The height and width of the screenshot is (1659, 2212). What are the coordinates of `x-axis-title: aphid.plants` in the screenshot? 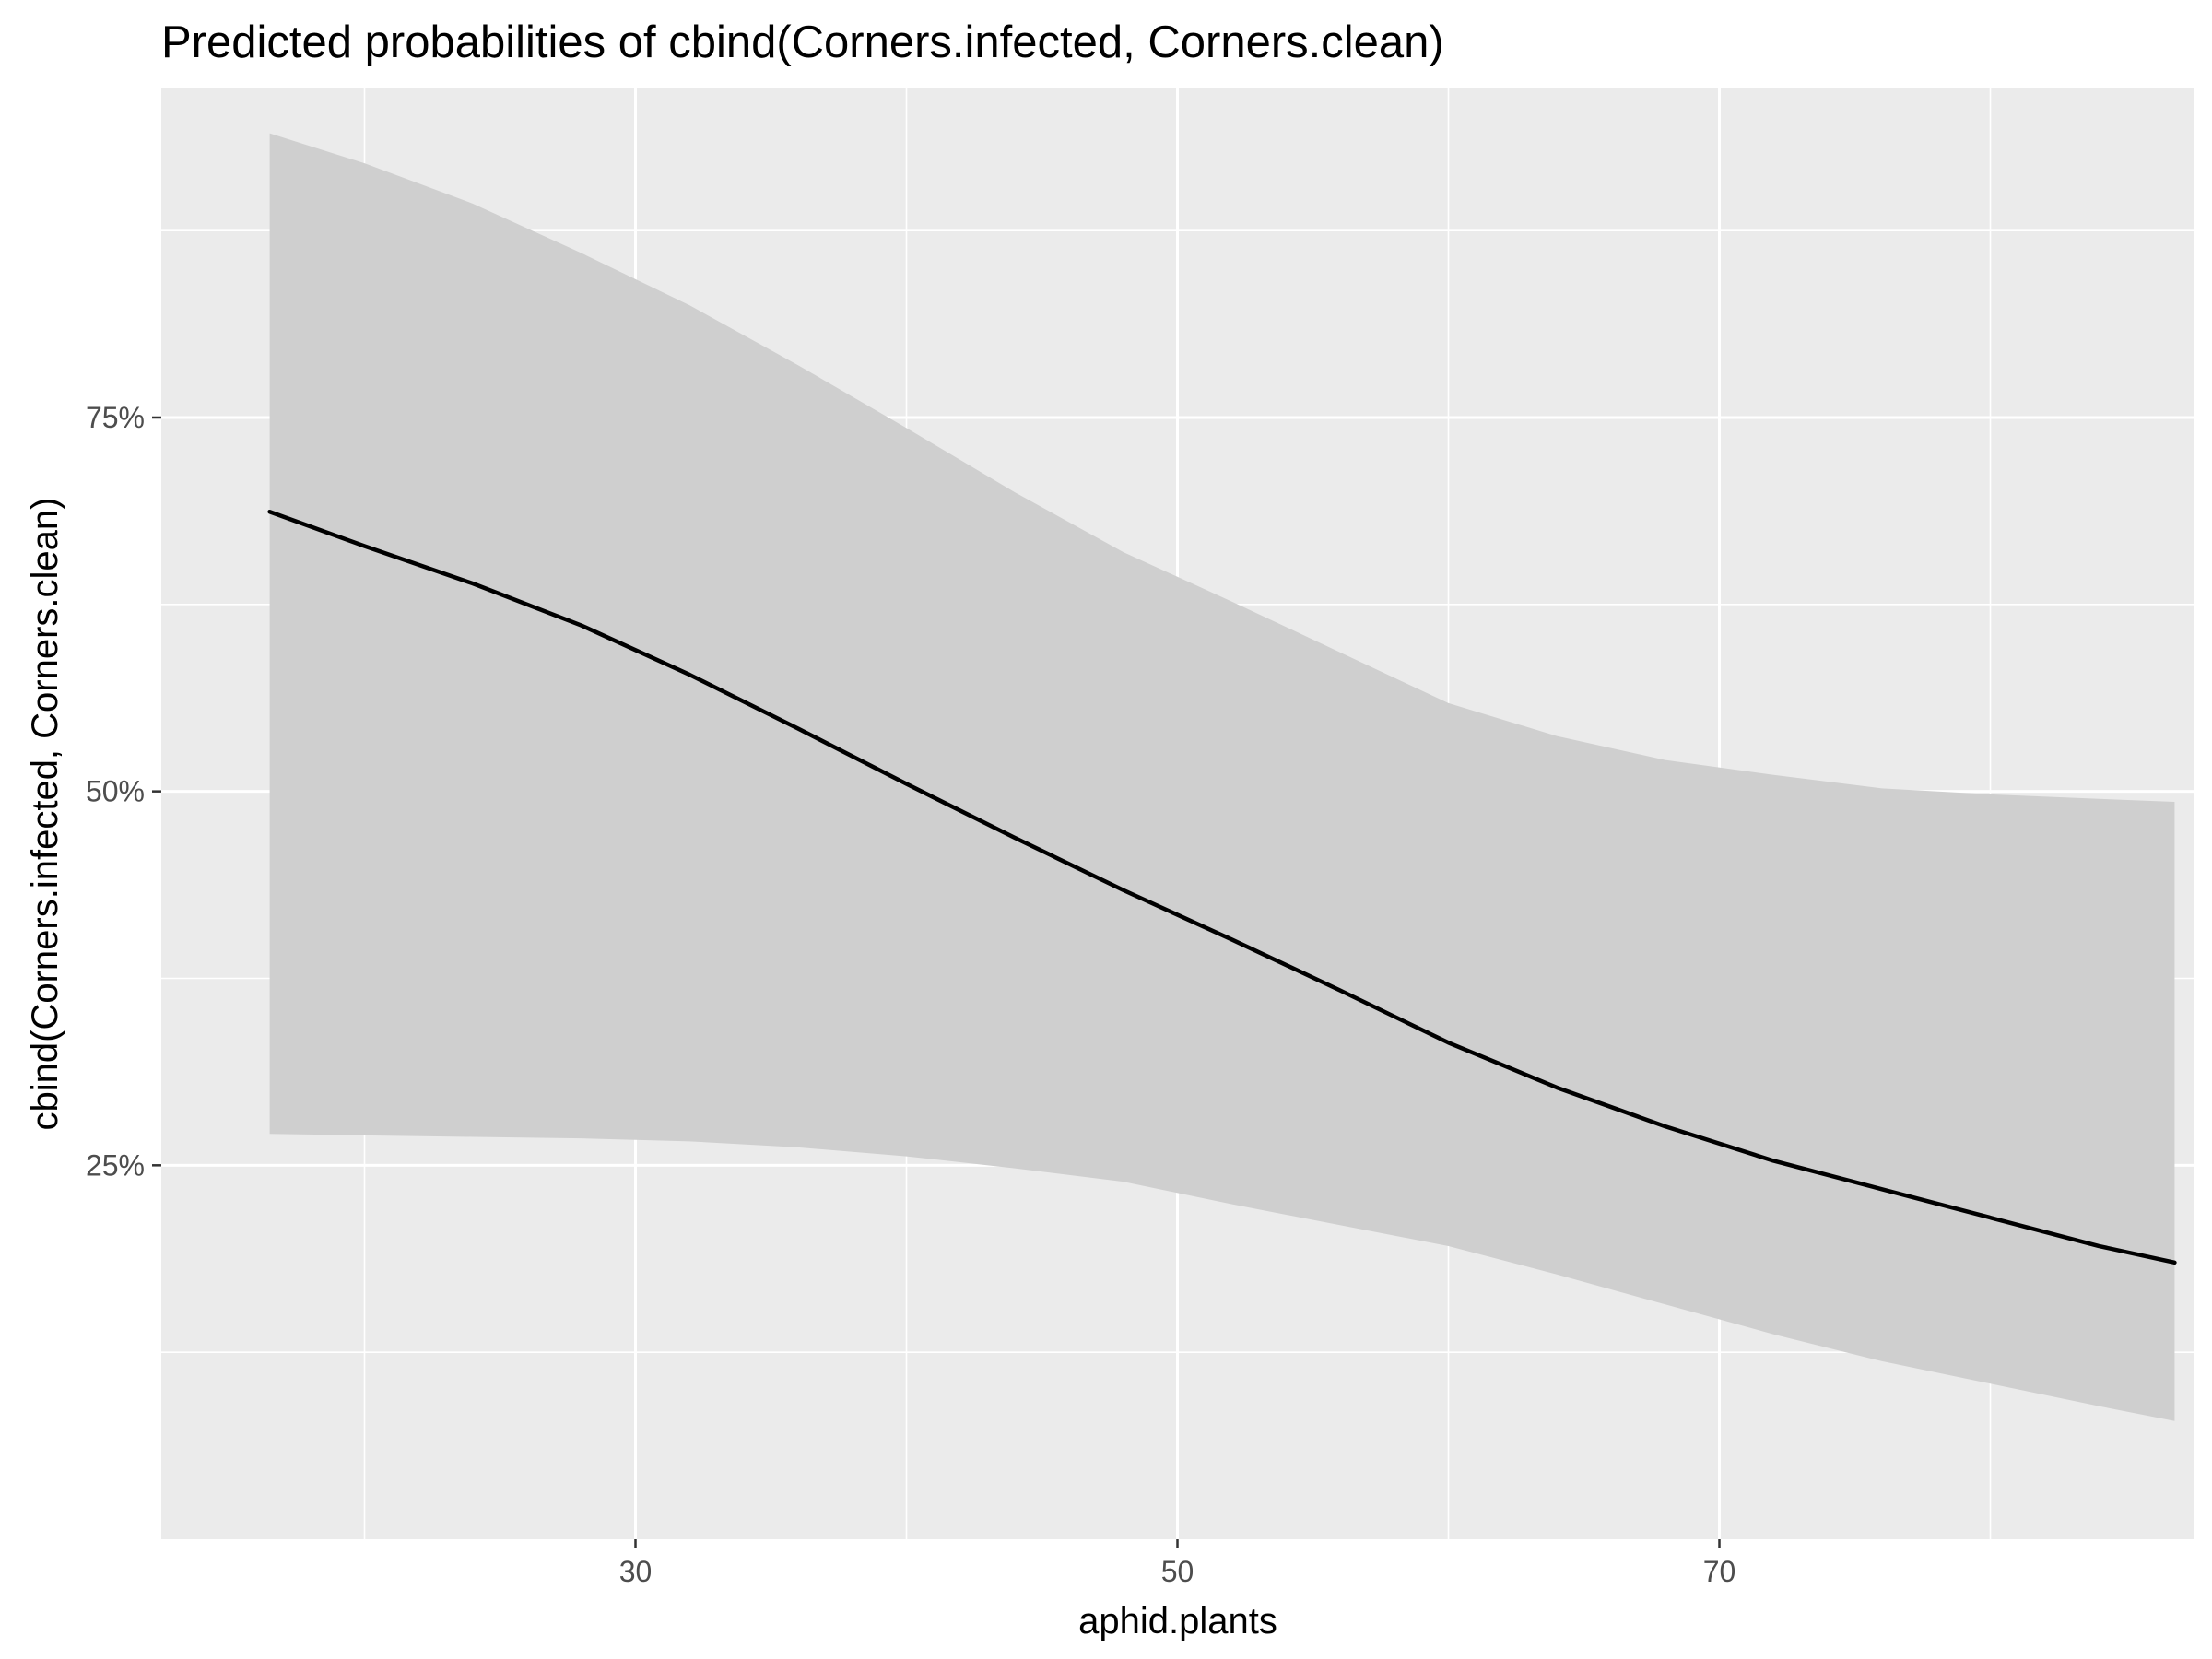 It's located at (1177, 1621).